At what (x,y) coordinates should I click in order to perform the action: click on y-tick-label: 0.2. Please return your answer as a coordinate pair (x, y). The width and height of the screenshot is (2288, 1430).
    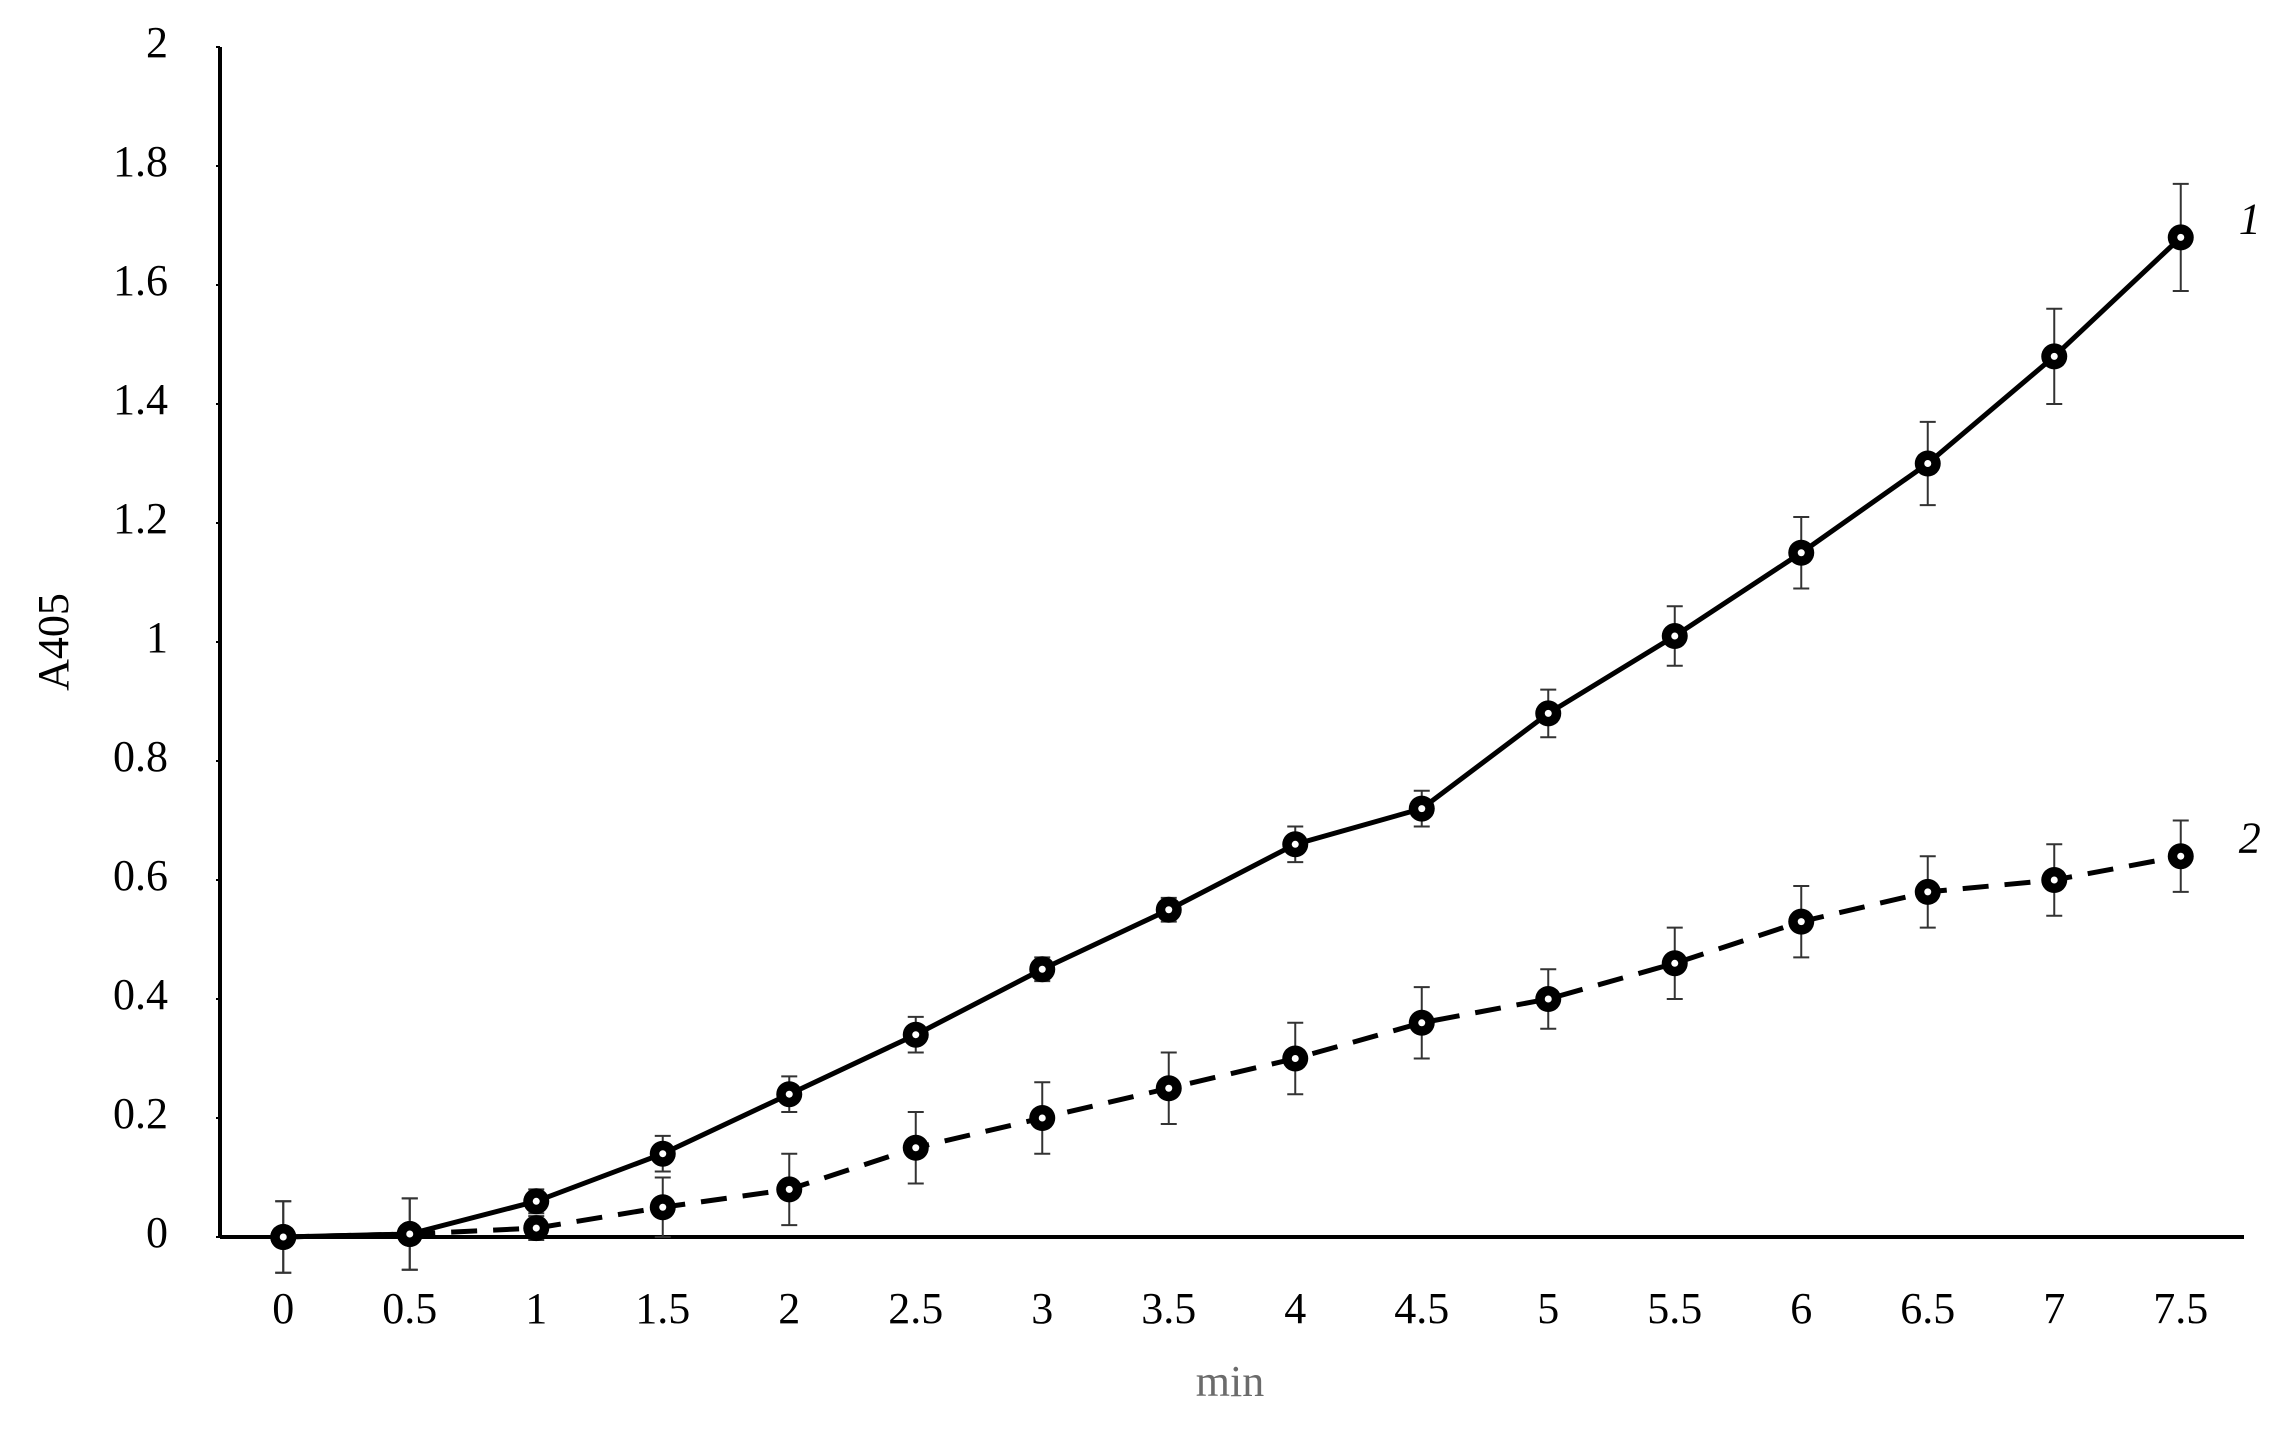
    Looking at the image, I should click on (140, 1113).